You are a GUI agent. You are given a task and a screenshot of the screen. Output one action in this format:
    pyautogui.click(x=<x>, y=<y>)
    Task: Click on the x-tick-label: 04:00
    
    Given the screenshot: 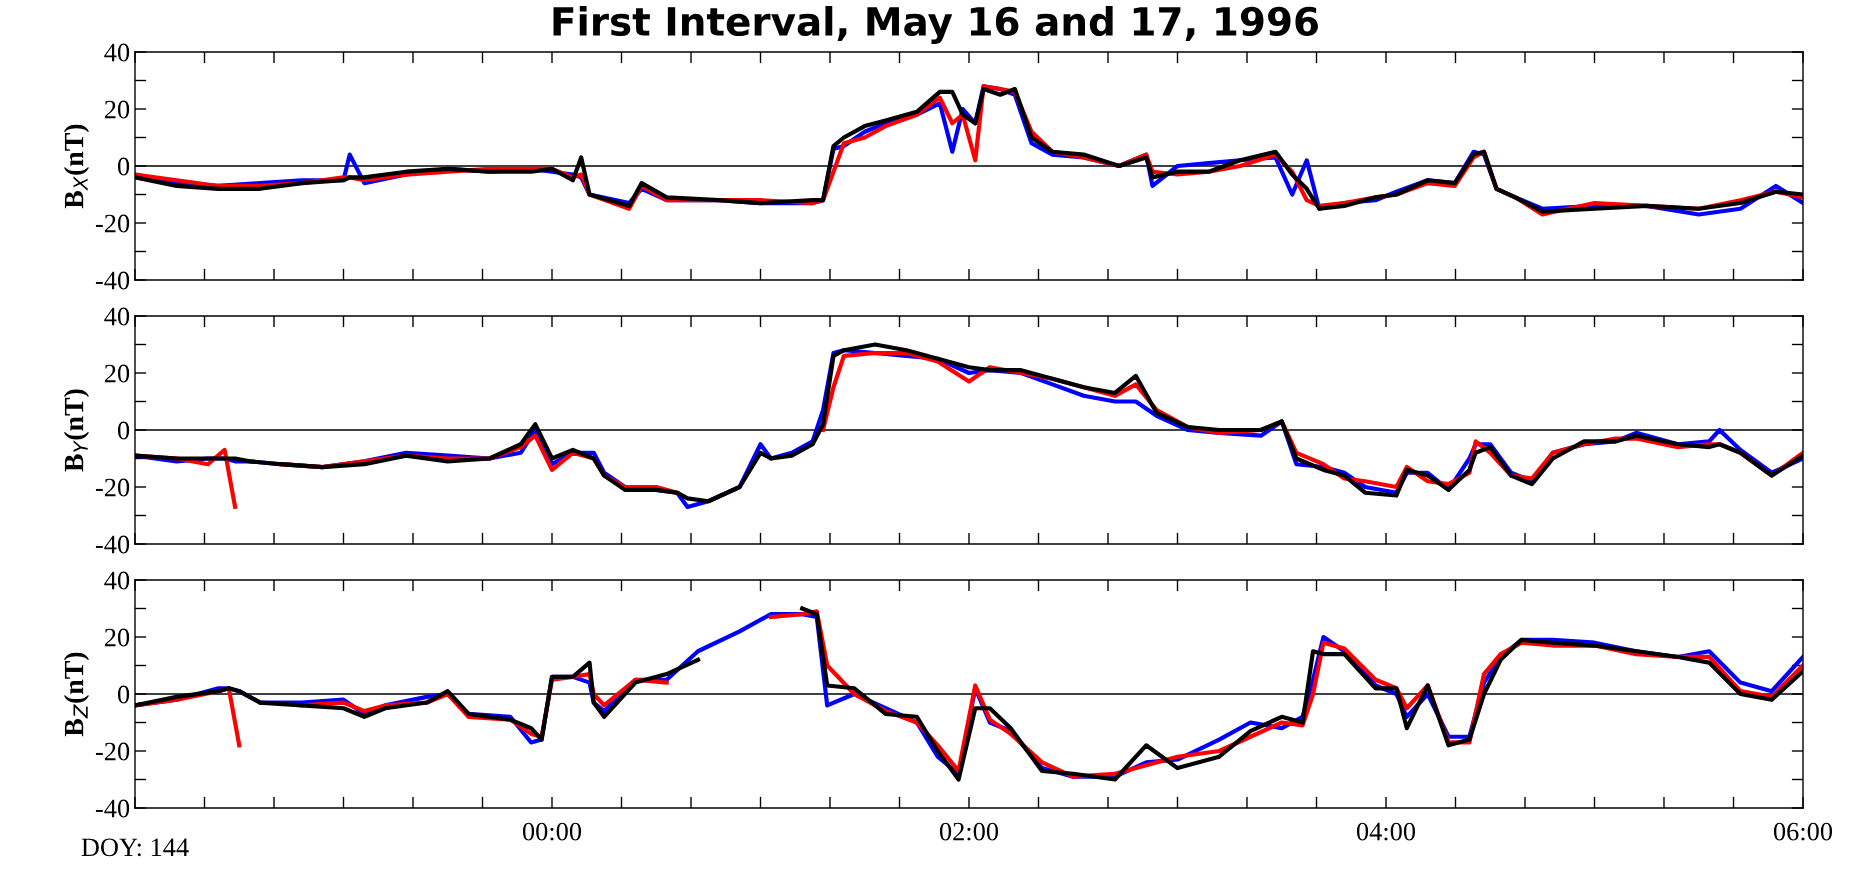 What is the action you would take?
    pyautogui.click(x=1386, y=831)
    